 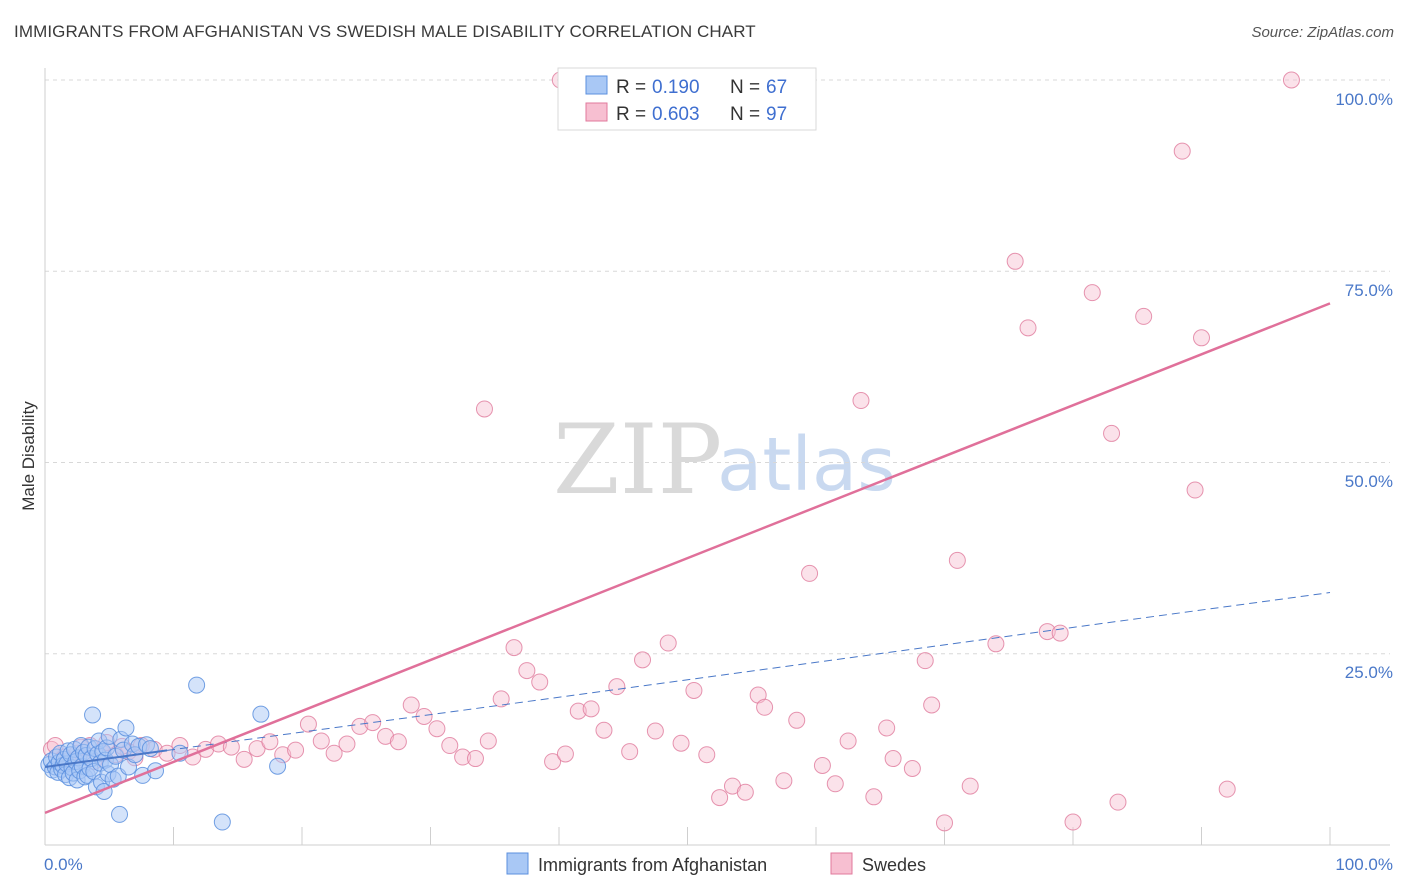 What do you see at coordinates (631, 114) in the screenshot?
I see `legend-r-label-2: R =` at bounding box center [631, 114].